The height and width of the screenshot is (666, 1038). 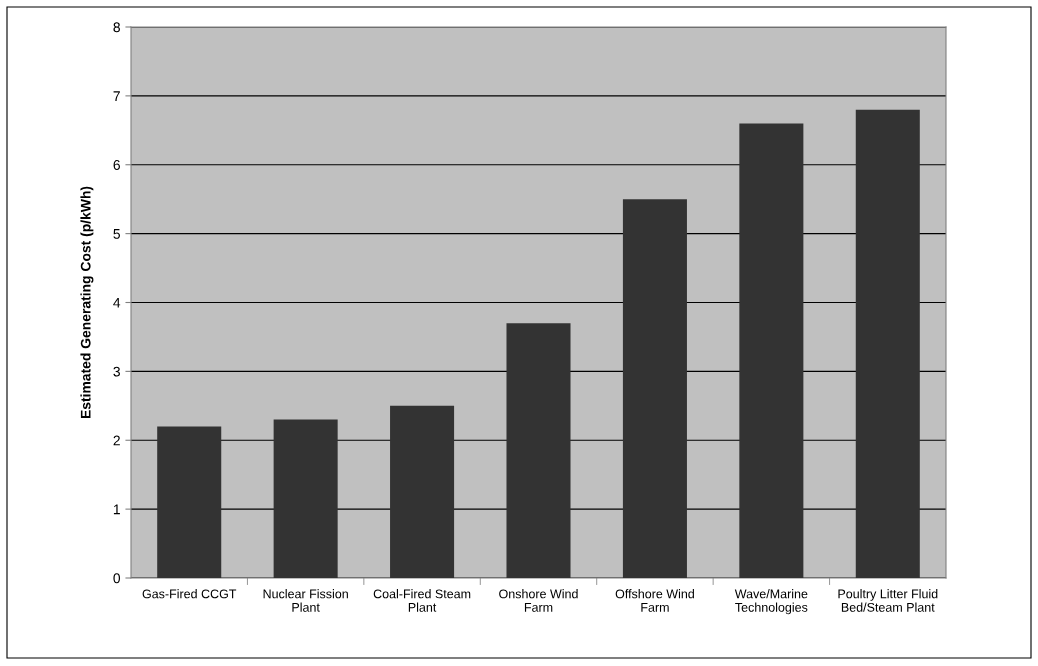 I want to click on y-axis-title: Estimated Generating Cost (p/kWh), so click(x=87, y=302).